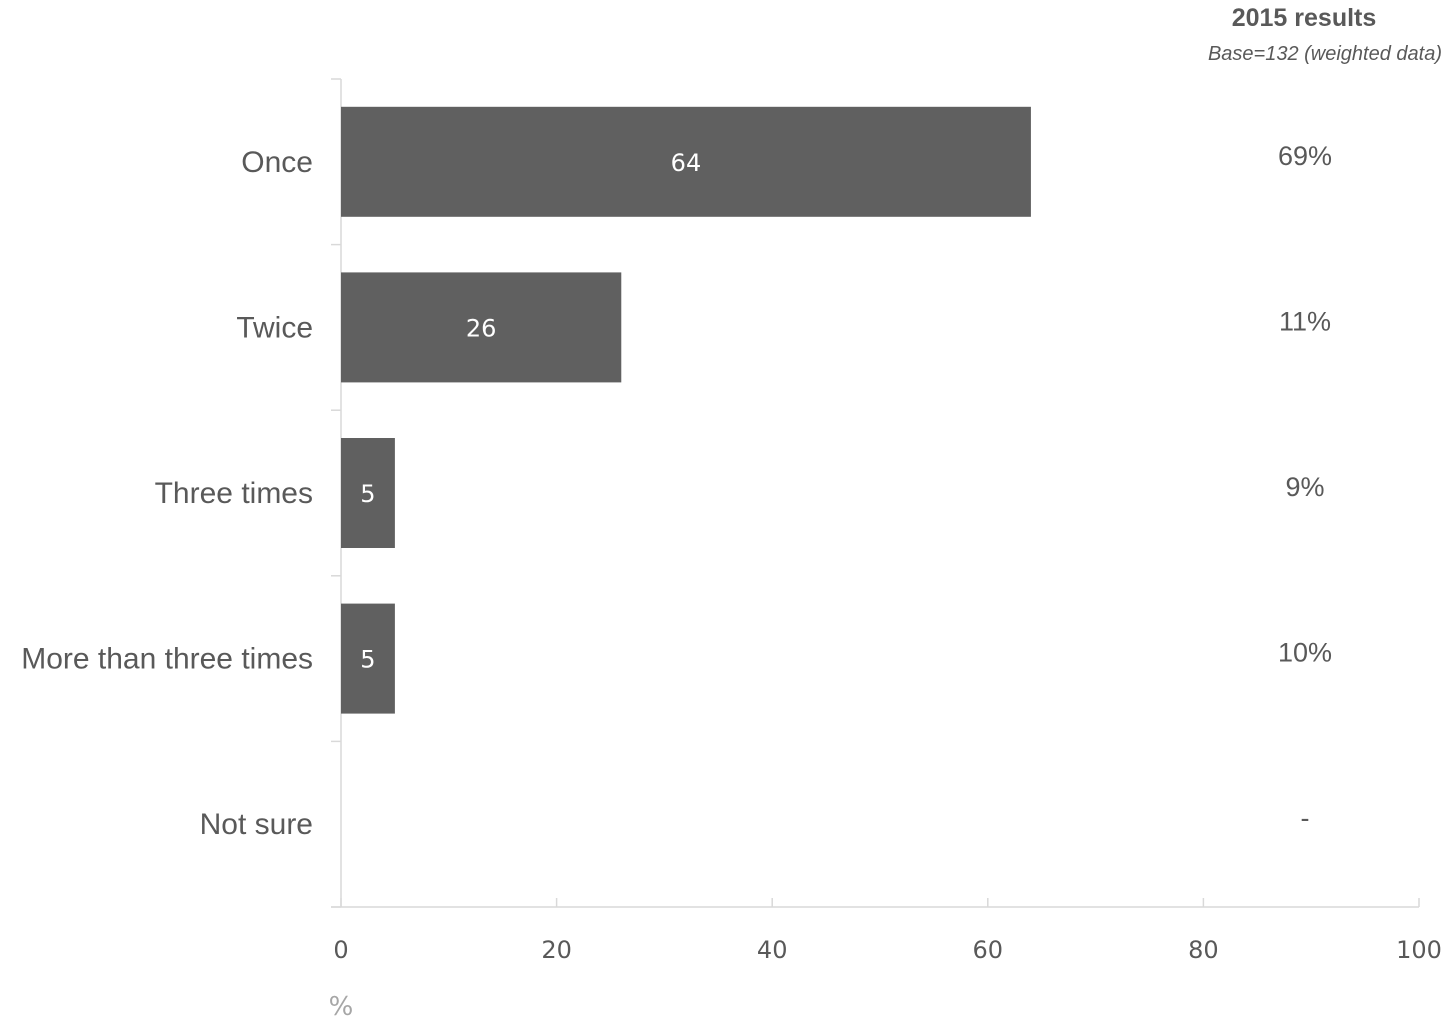  Describe the element at coordinates (1304, 18) in the screenshot. I see `side-panel-title: 2015 results` at that location.